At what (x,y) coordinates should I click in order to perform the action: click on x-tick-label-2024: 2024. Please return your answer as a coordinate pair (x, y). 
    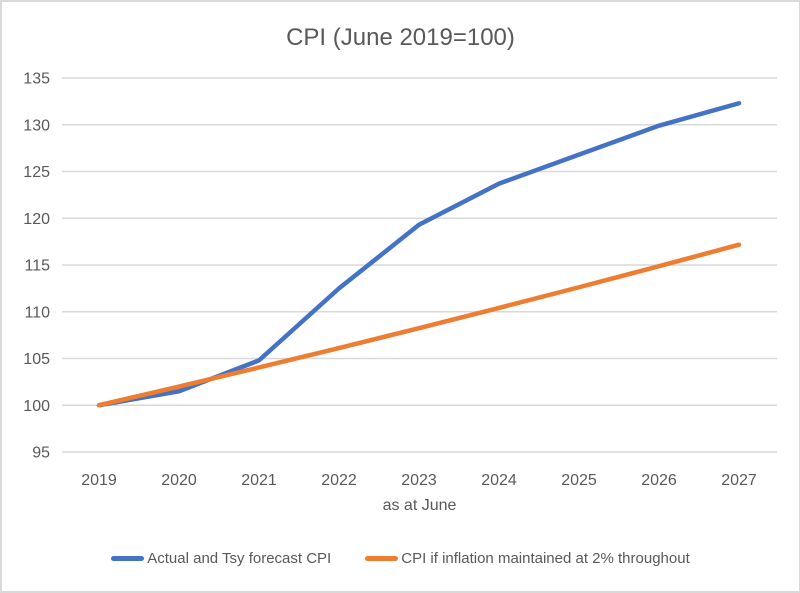
    Looking at the image, I should click on (499, 480).